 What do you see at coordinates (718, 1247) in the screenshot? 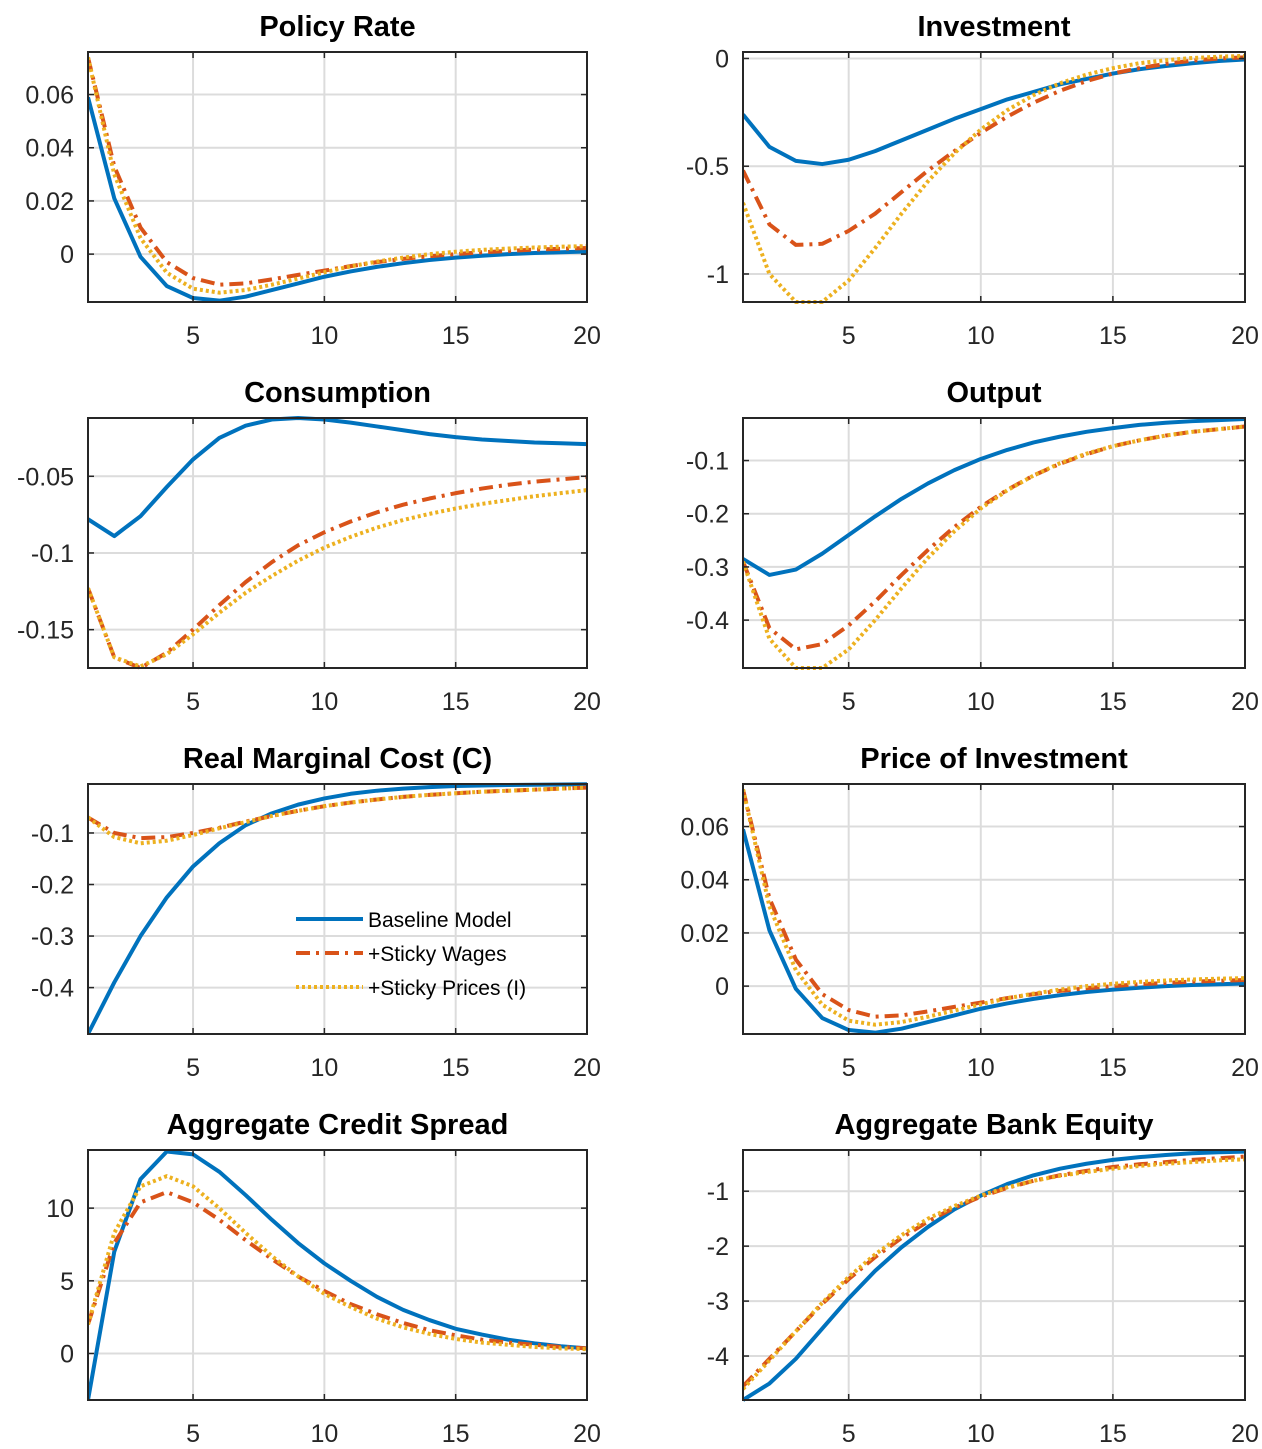
I see `y-tick-label: -2` at bounding box center [718, 1247].